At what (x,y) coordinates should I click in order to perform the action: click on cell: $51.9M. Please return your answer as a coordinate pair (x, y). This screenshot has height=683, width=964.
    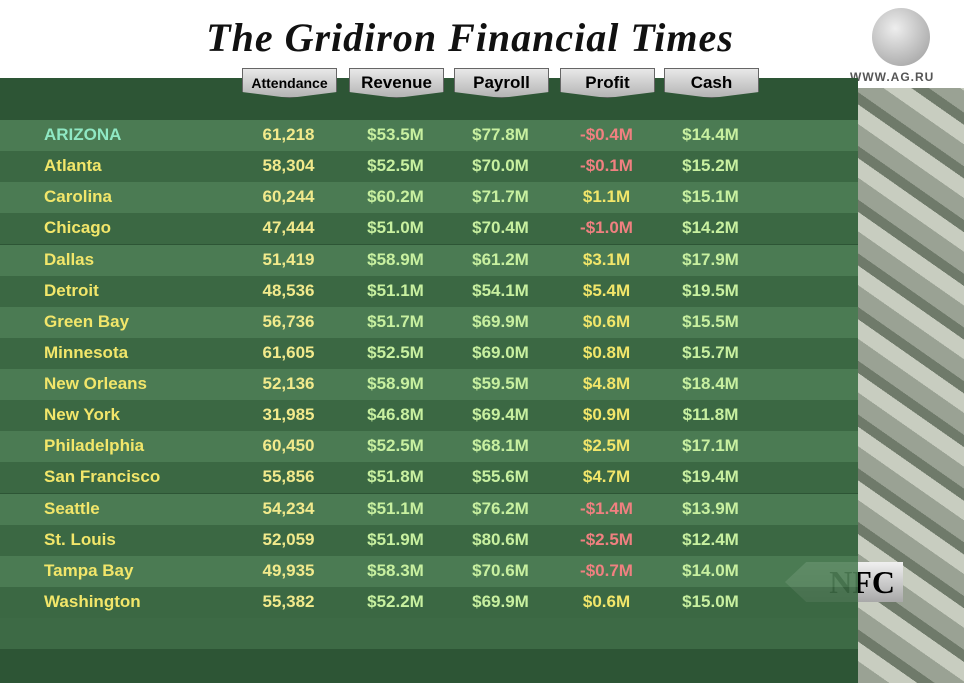
    Looking at the image, I should click on (395, 539).